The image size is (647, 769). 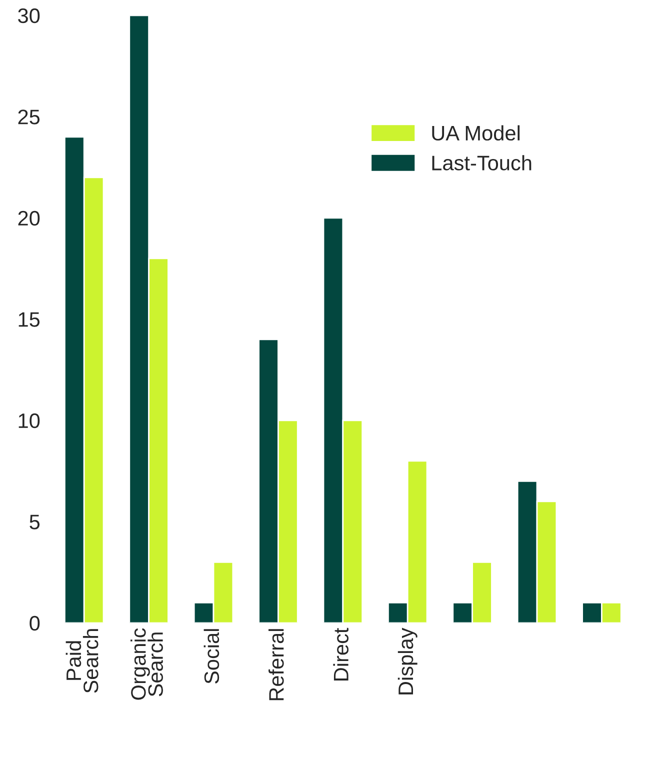 I want to click on legend-label: UA Model, so click(x=476, y=133).